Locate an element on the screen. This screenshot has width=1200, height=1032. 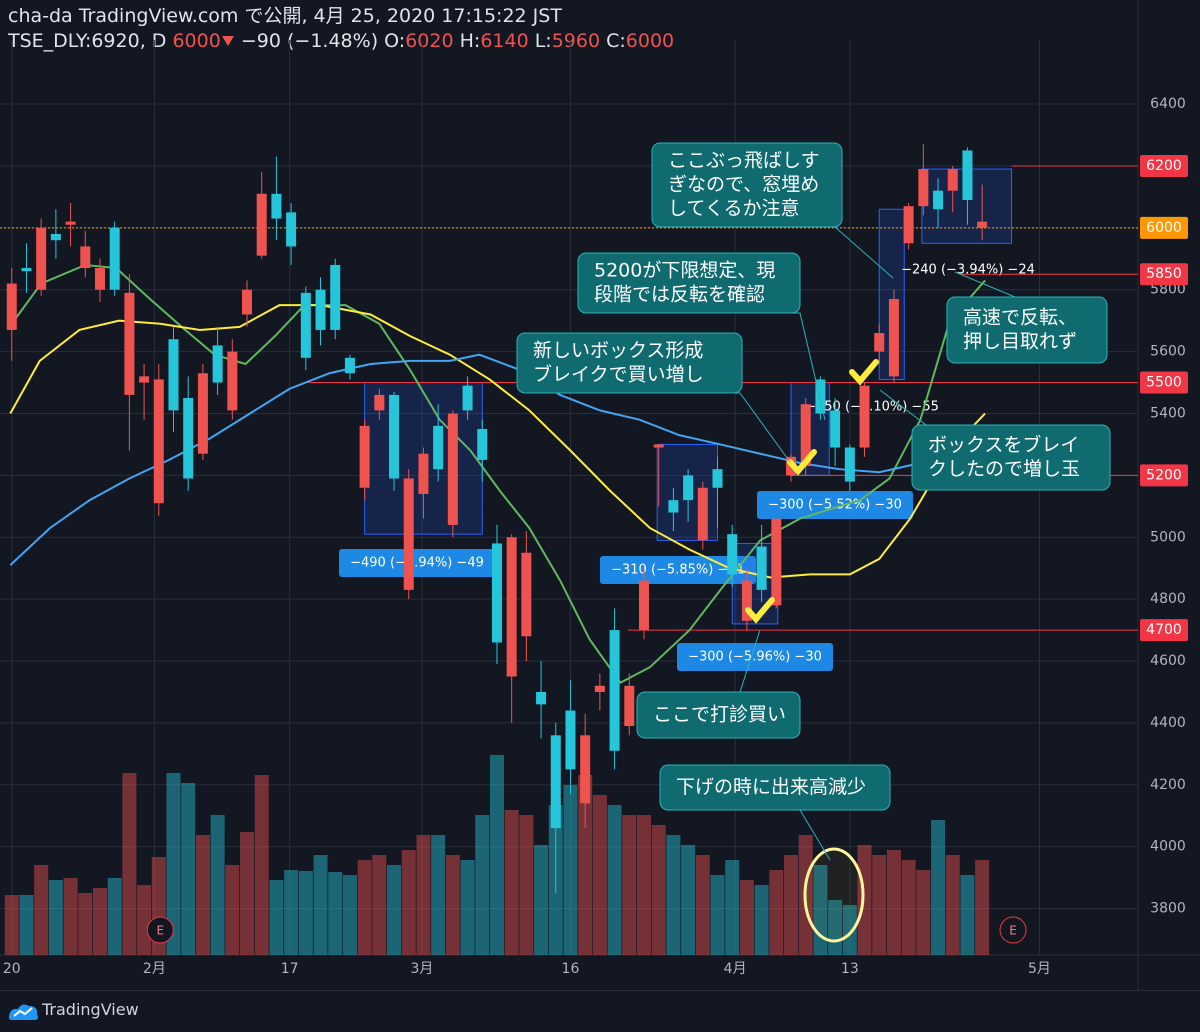
y-tick-label: 5600 is located at coordinates (1168, 352).